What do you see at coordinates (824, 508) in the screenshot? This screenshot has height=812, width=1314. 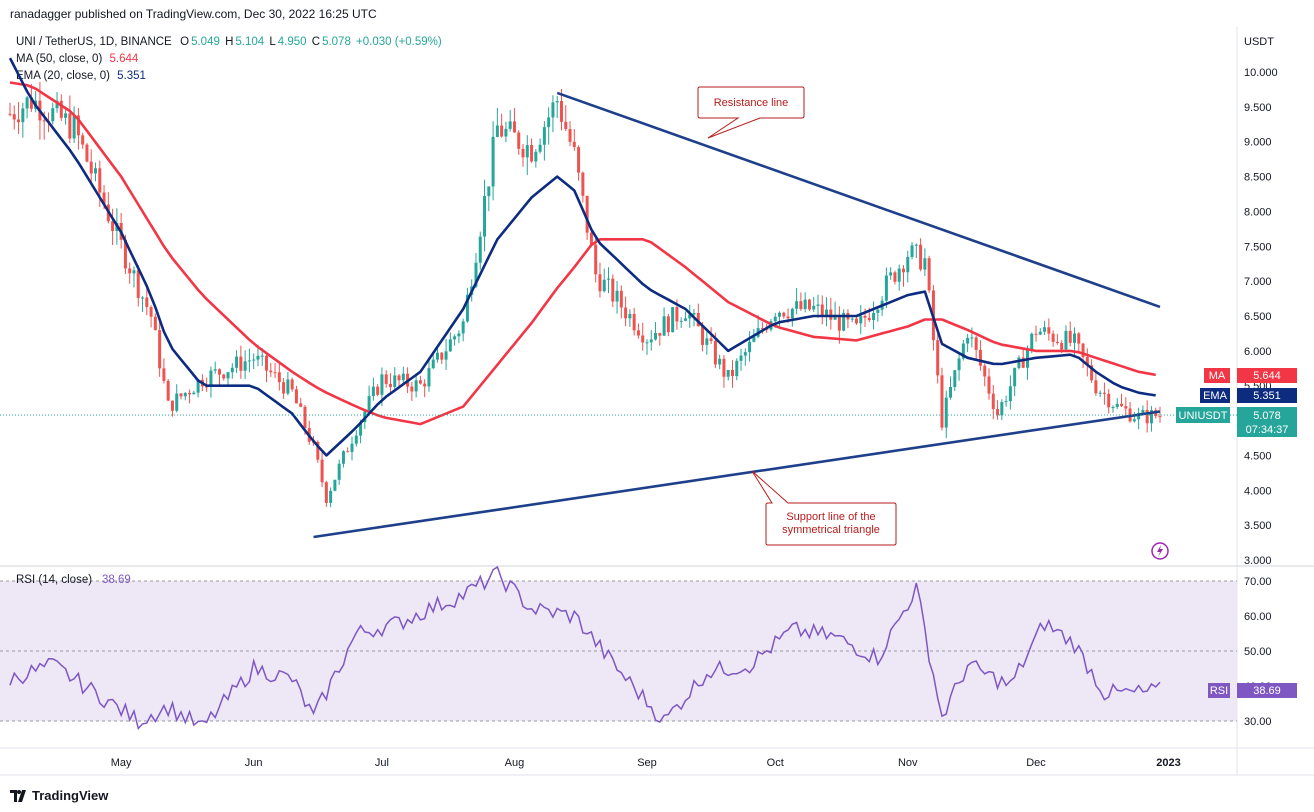 I see `support-callout: Support line of the symmetrical triangle` at bounding box center [824, 508].